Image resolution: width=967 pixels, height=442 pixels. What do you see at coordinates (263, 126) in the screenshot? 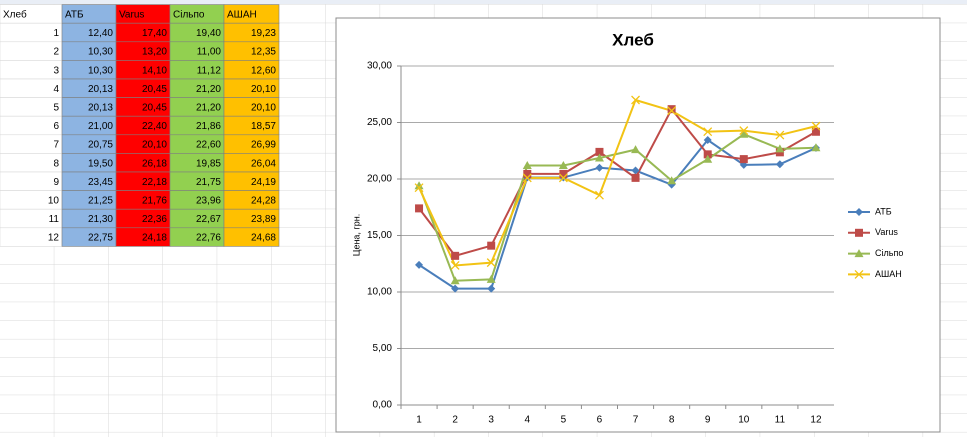
I see `cell-value: 18,57` at bounding box center [263, 126].